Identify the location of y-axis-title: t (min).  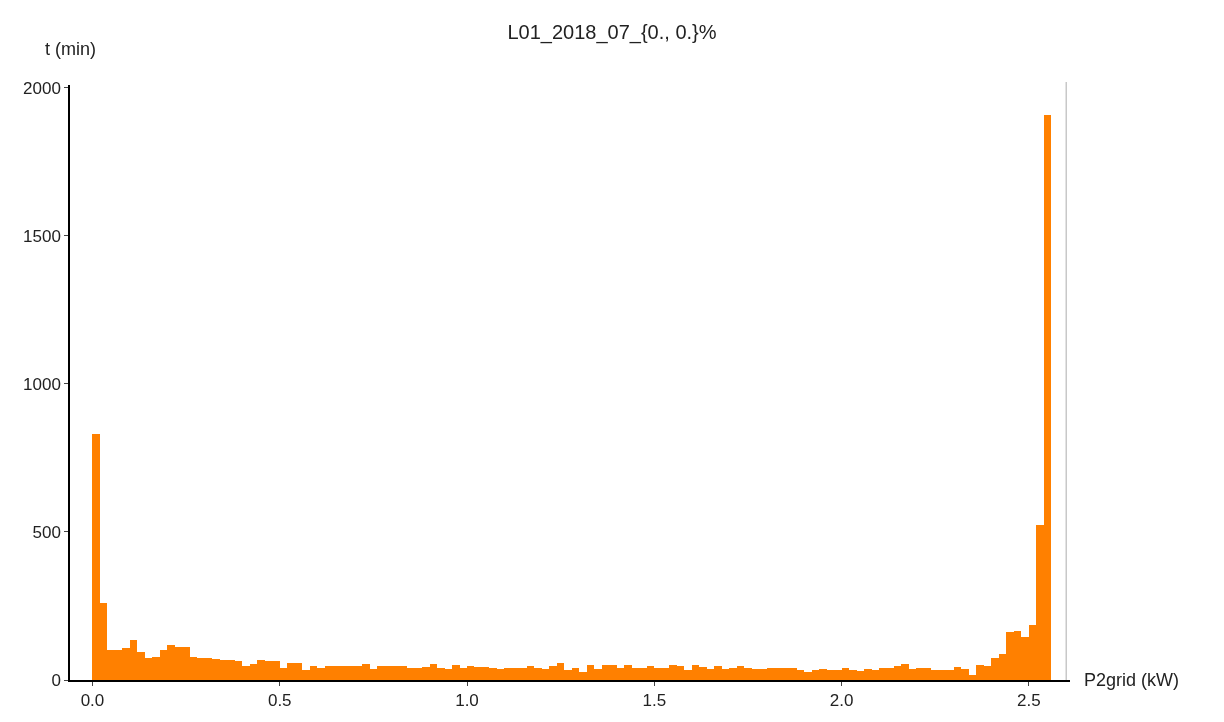
(70, 49).